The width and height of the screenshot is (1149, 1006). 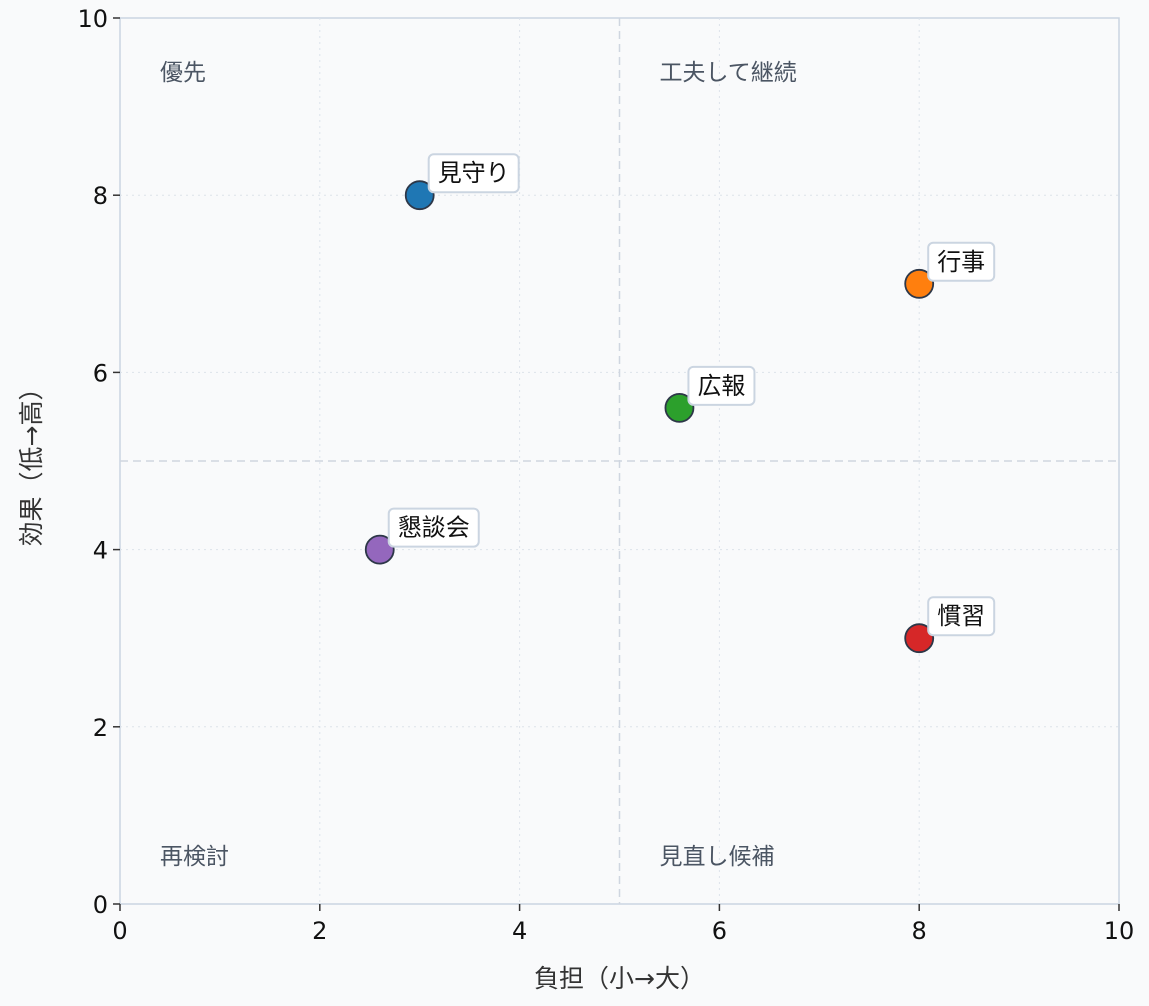 I want to click on data-point-label: 行事, so click(x=961, y=262).